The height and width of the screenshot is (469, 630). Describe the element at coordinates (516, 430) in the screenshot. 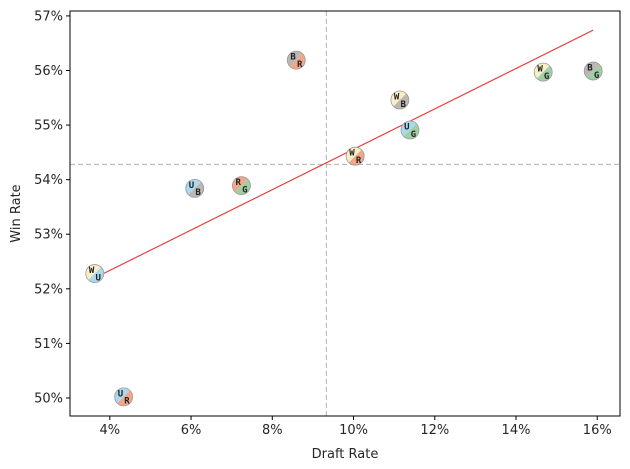

I see `x-tick-label: 14%` at that location.